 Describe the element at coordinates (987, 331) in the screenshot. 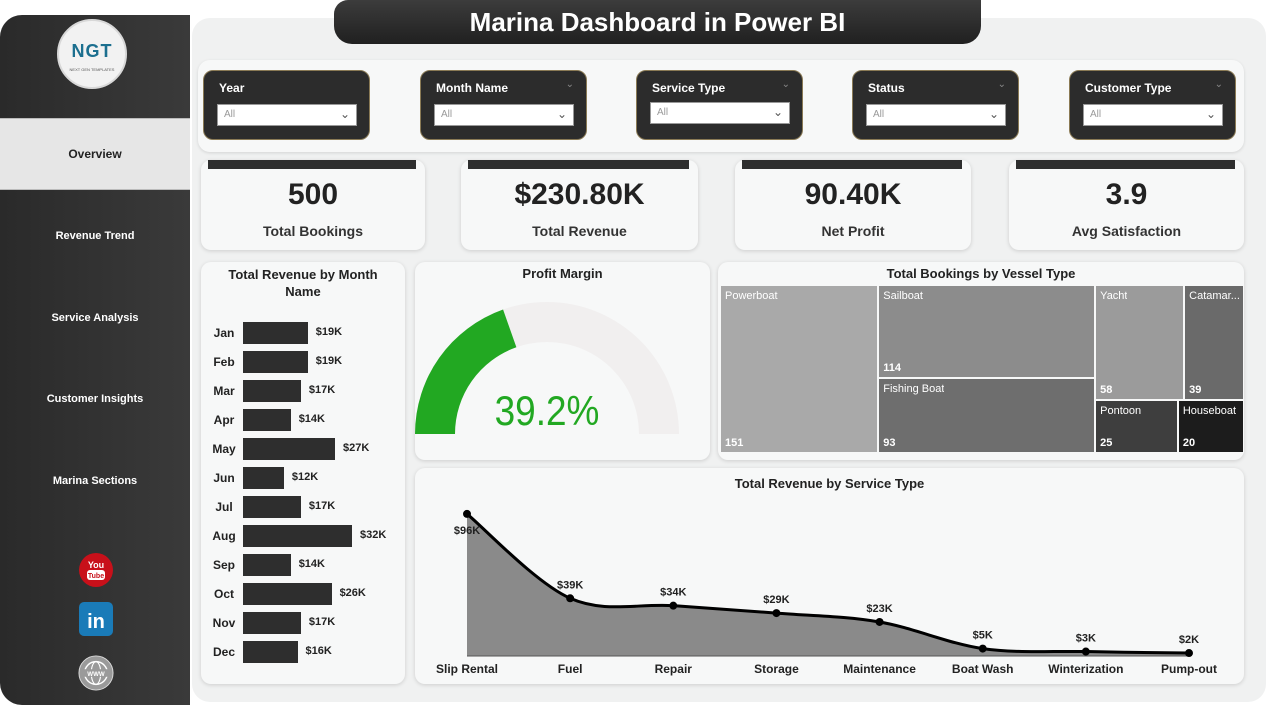

I see `treemap-tile: Sailboat 114` at that location.